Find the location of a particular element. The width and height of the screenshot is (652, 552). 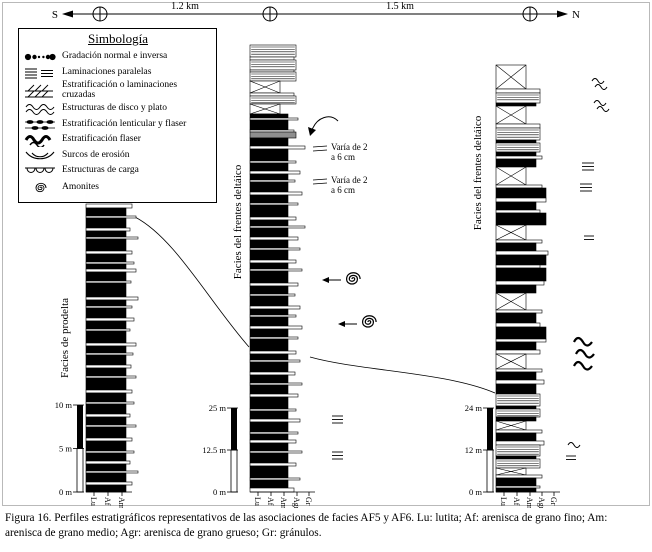

grain-size-axis is located at coordinates (528, 493).